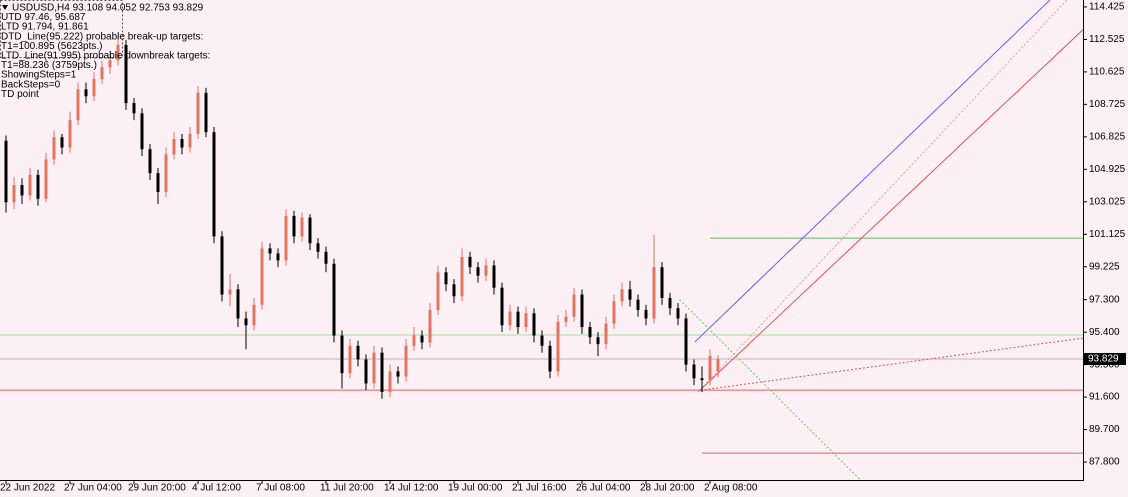 This screenshot has width=1128, height=497. Describe the element at coordinates (216, 488) in the screenshot. I see `x-tick-label: 4 Jul 12:00` at that location.